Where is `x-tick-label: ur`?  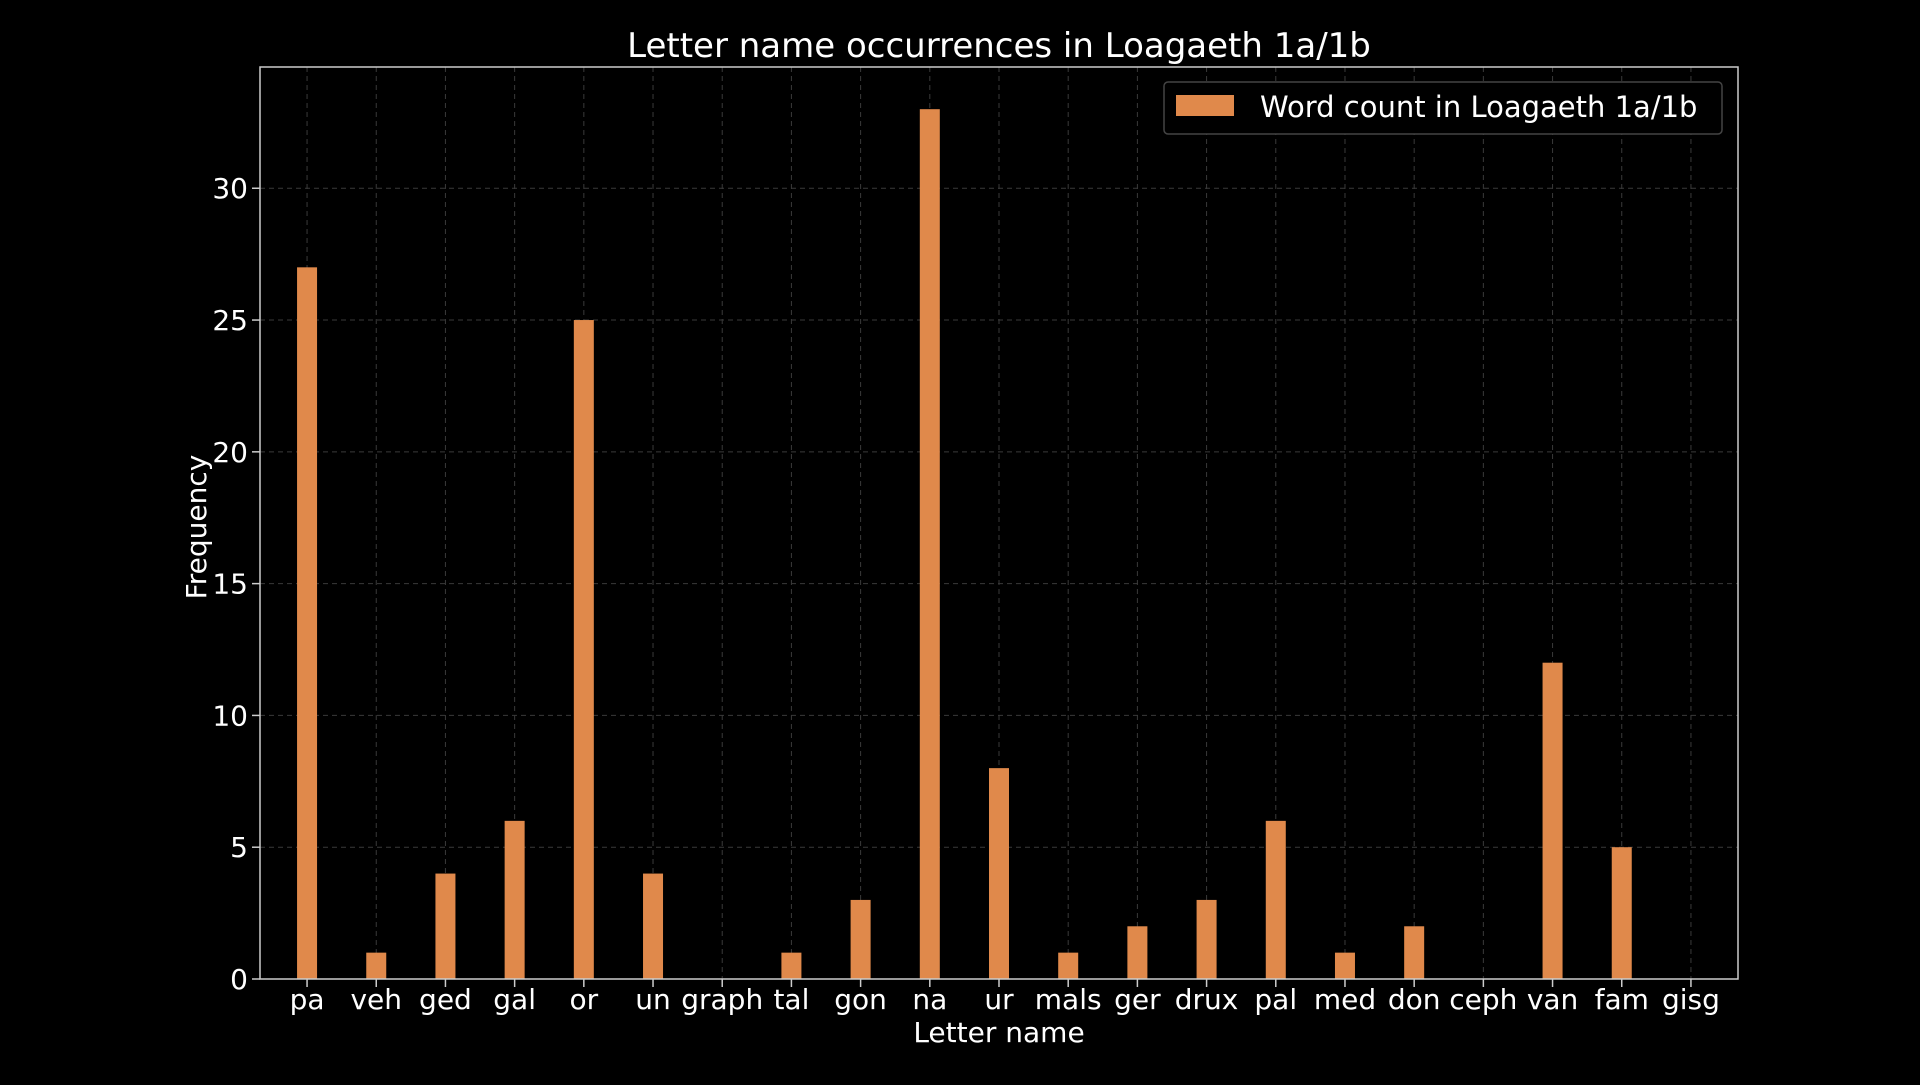
x-tick-label: ur is located at coordinates (999, 999).